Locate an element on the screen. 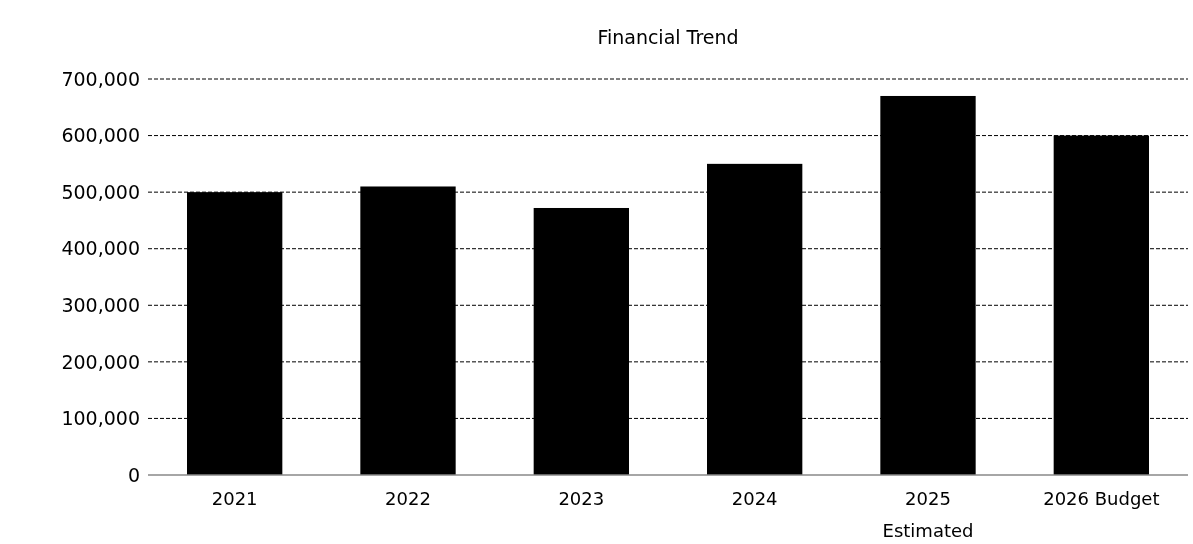  y-tick-label: 600,000 is located at coordinates (100, 135).